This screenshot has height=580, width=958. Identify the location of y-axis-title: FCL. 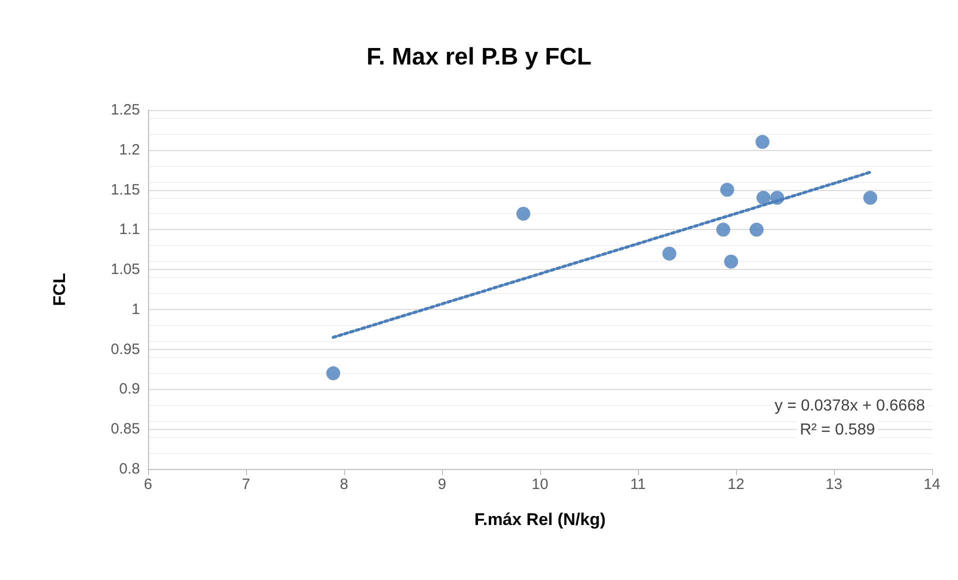
(59, 289).